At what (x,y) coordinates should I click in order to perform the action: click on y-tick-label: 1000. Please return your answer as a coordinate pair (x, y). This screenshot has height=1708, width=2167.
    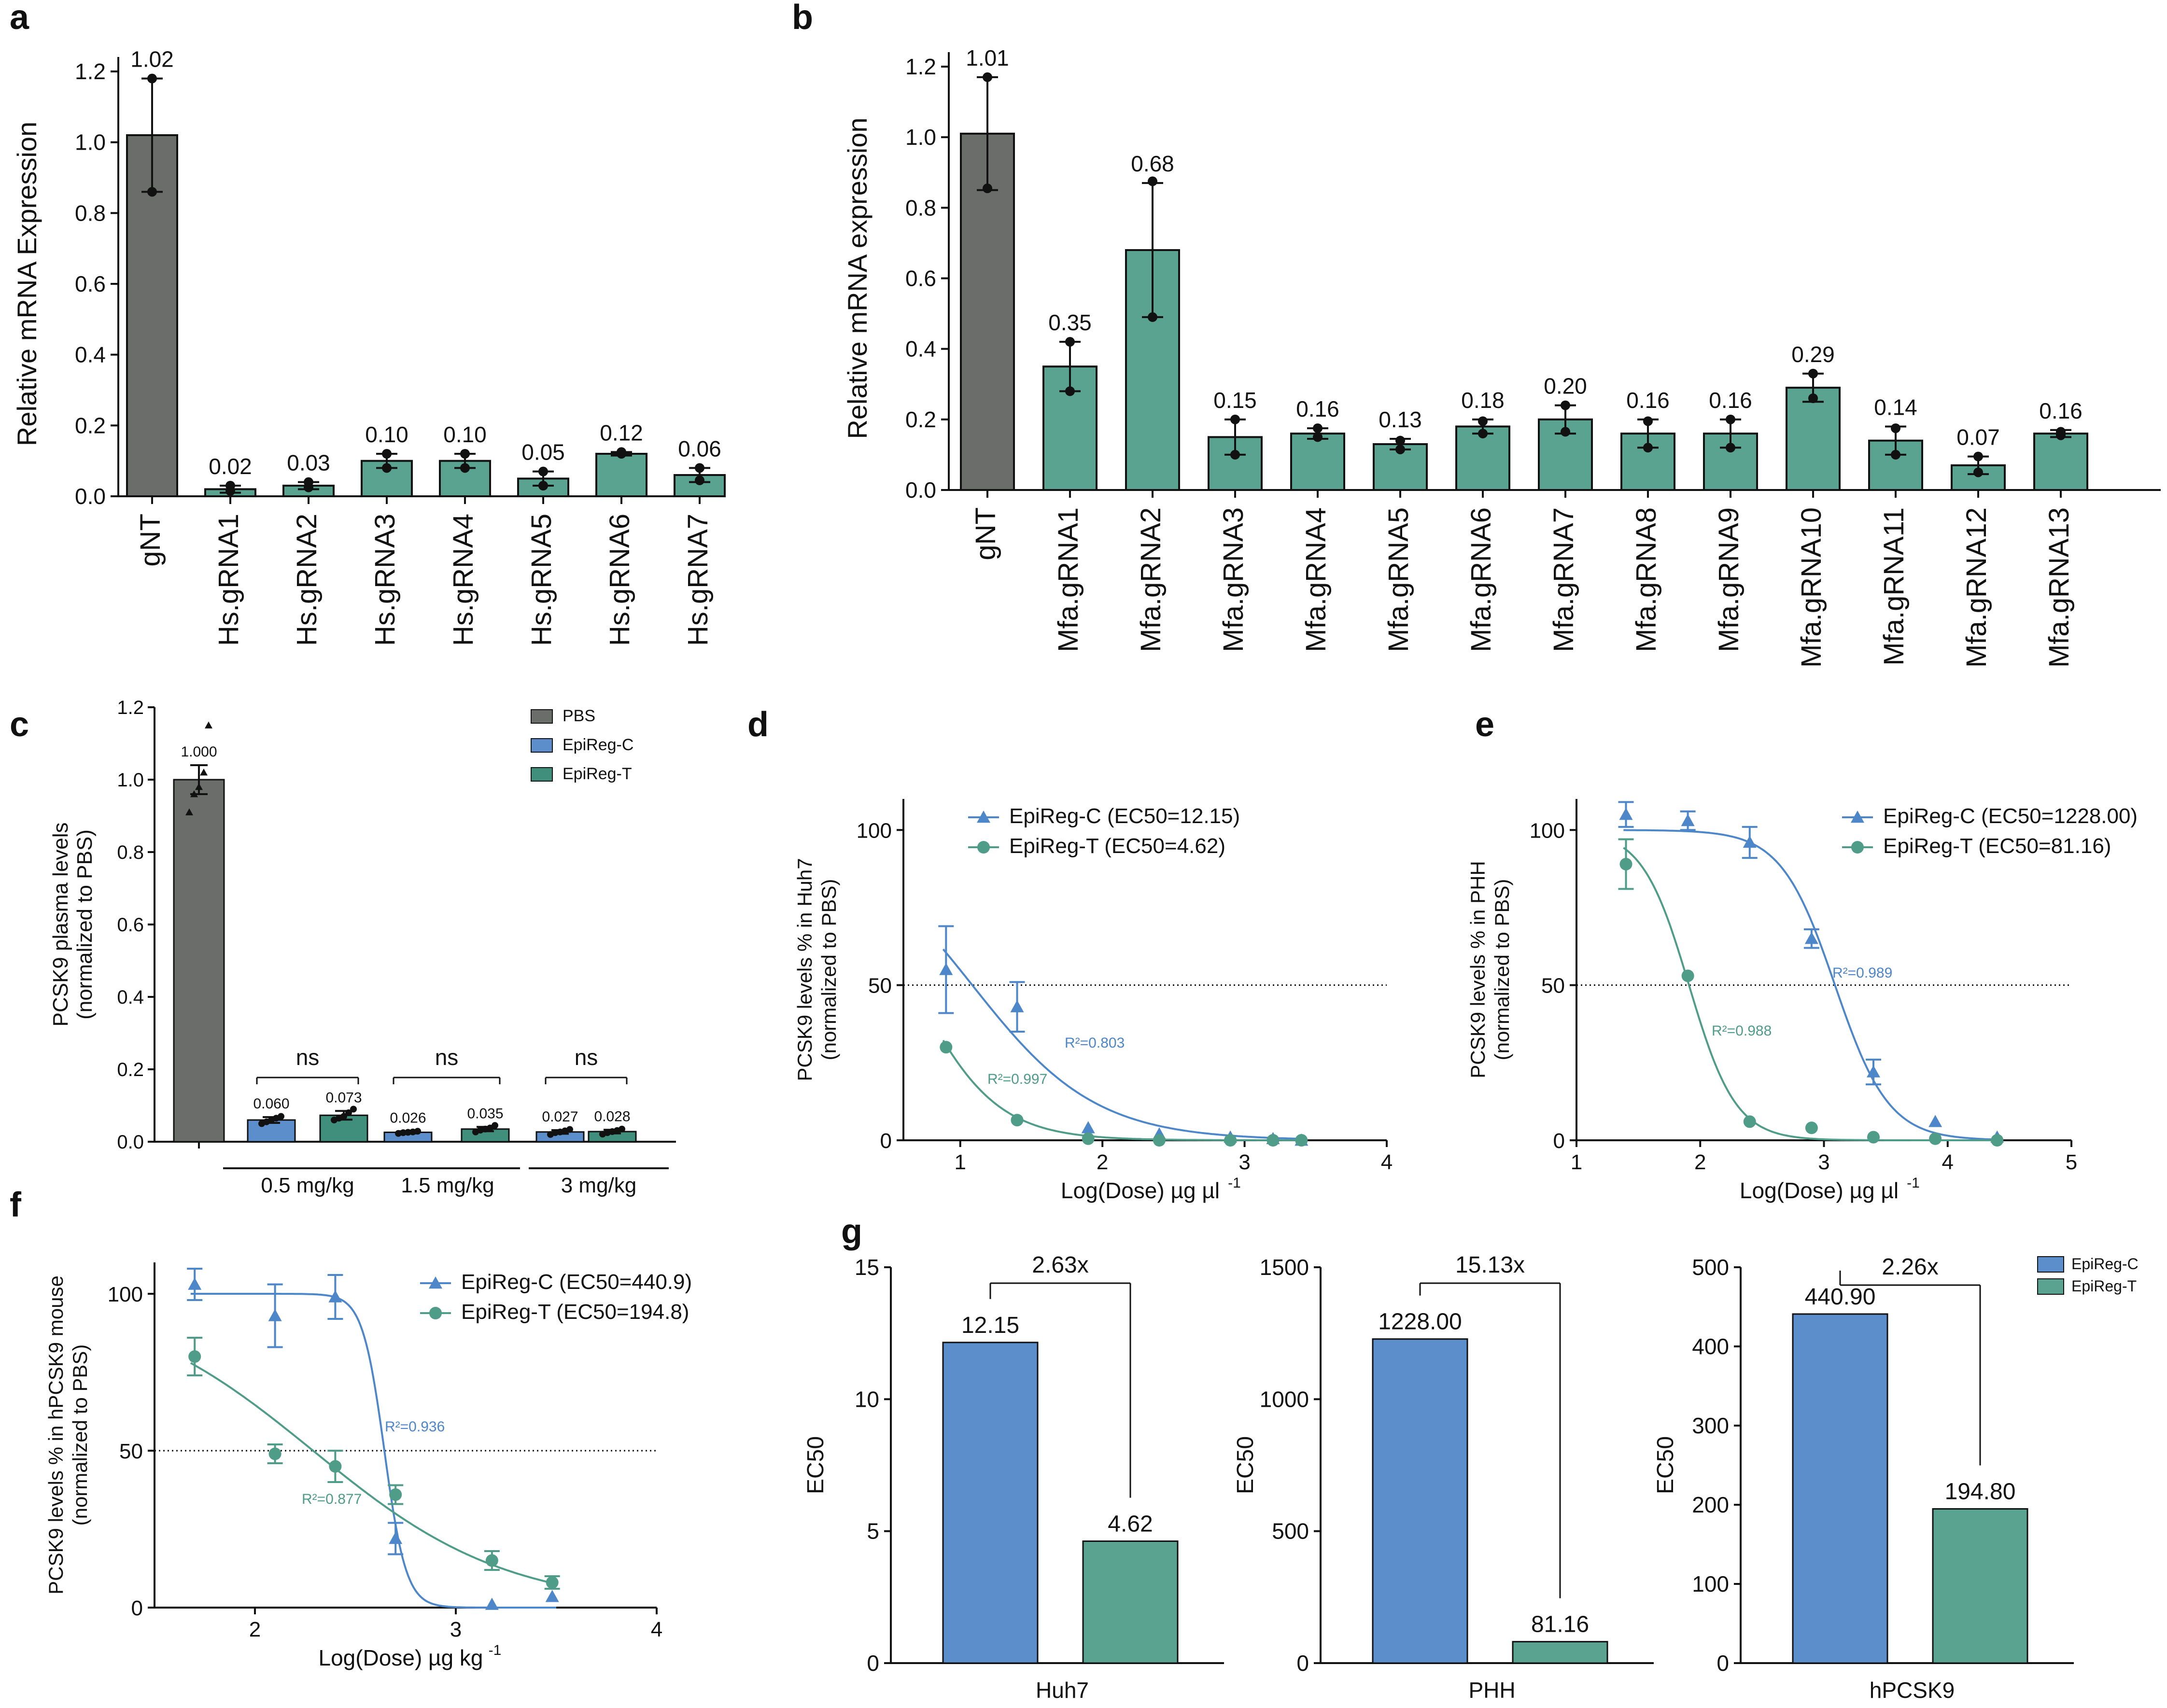
    Looking at the image, I should click on (1284, 1399).